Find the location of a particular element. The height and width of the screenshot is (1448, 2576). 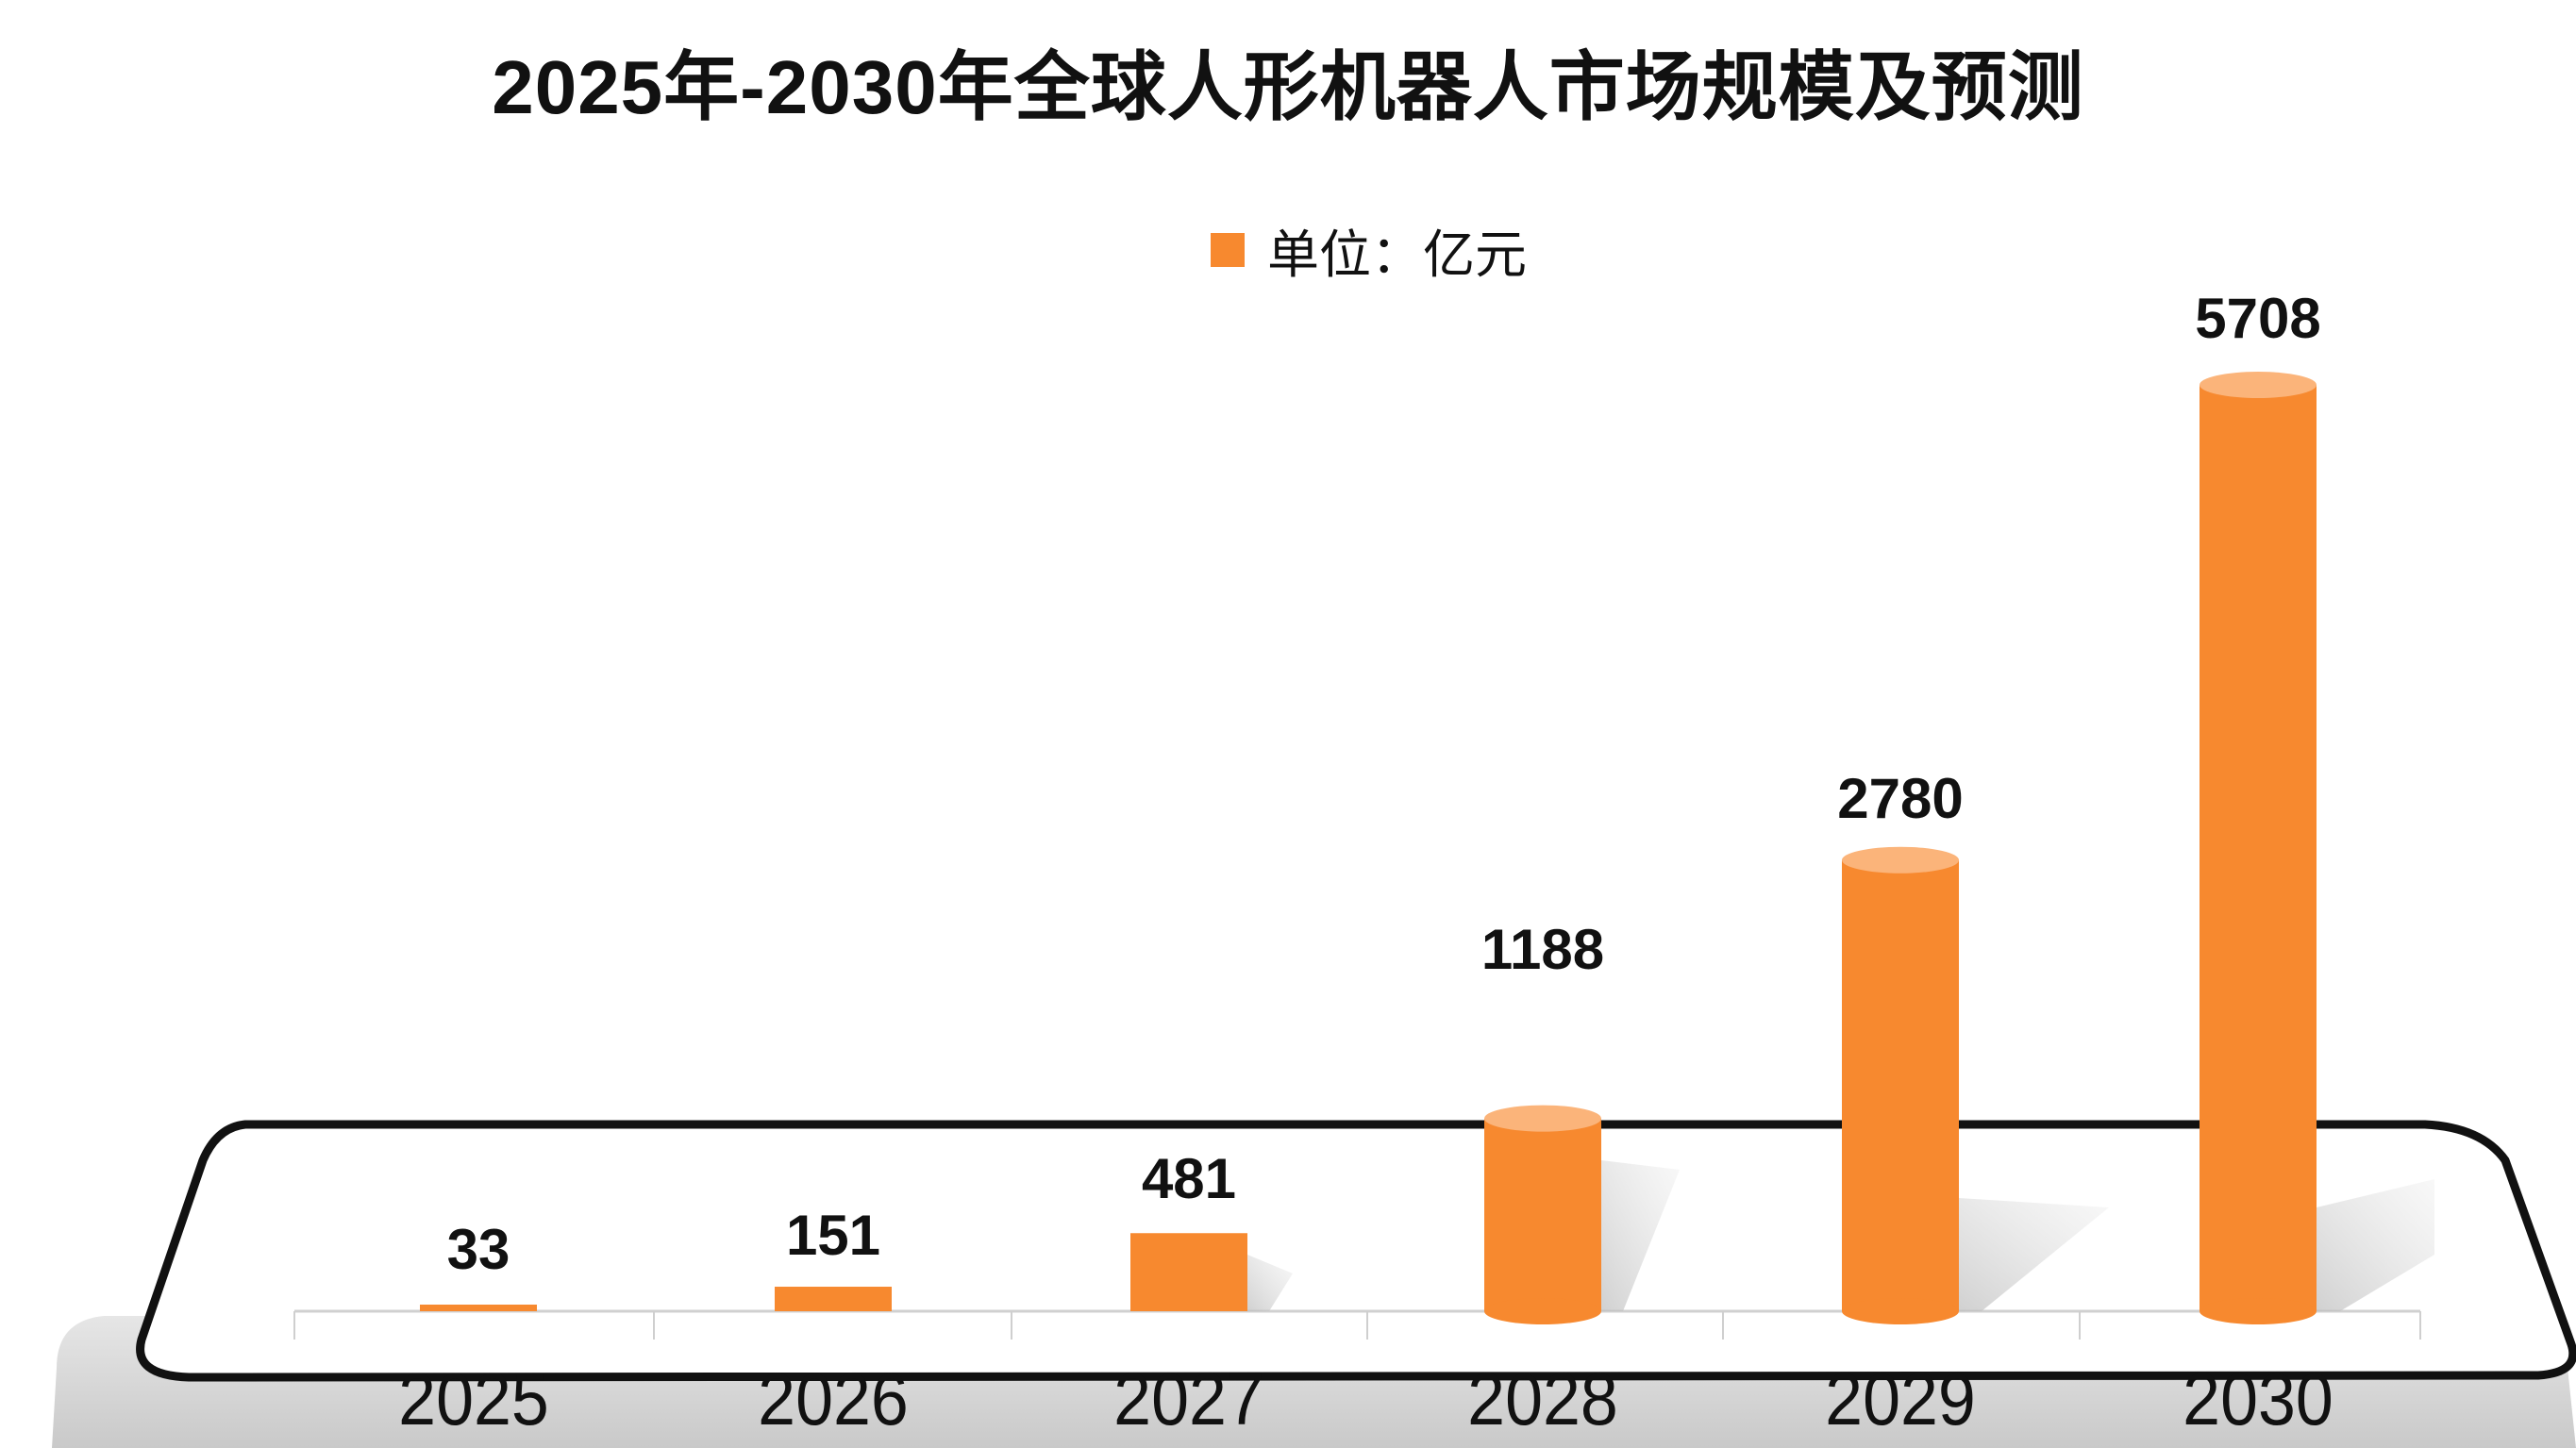

legend: 单位：亿元 is located at coordinates (1369, 250).